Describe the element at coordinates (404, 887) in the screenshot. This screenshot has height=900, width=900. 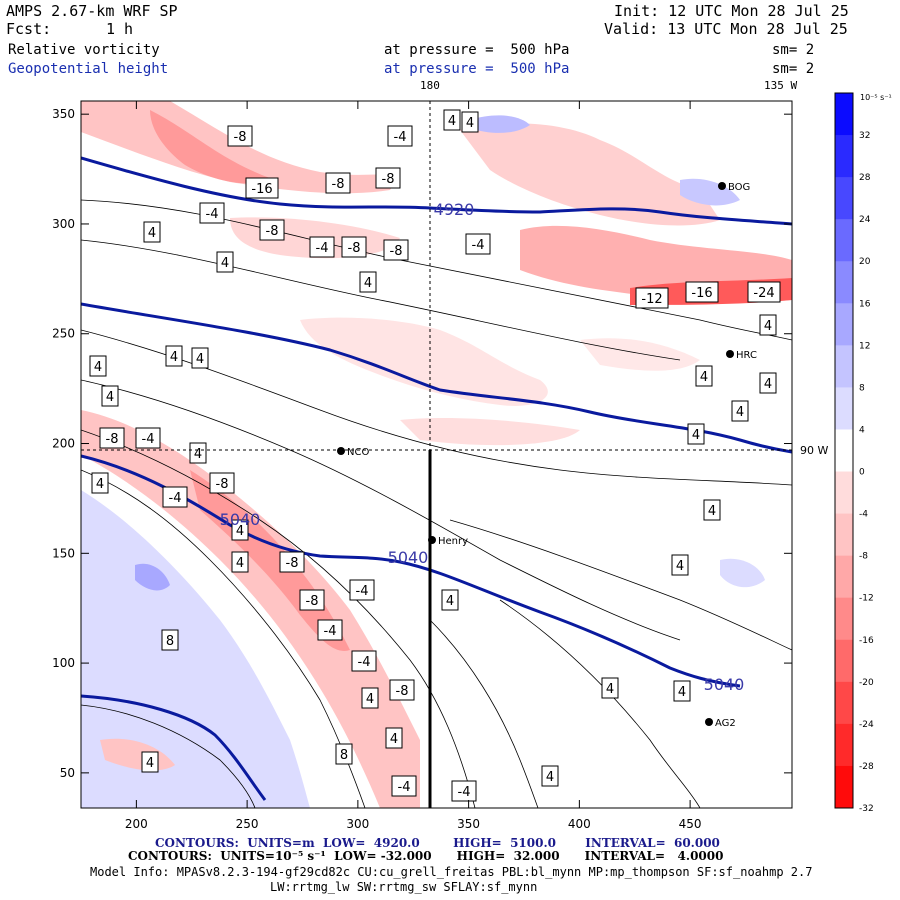
I see `model-physics: LW:rrtmg_lw SW:rrtmg_sw SFLAY:sf_mynn` at that location.